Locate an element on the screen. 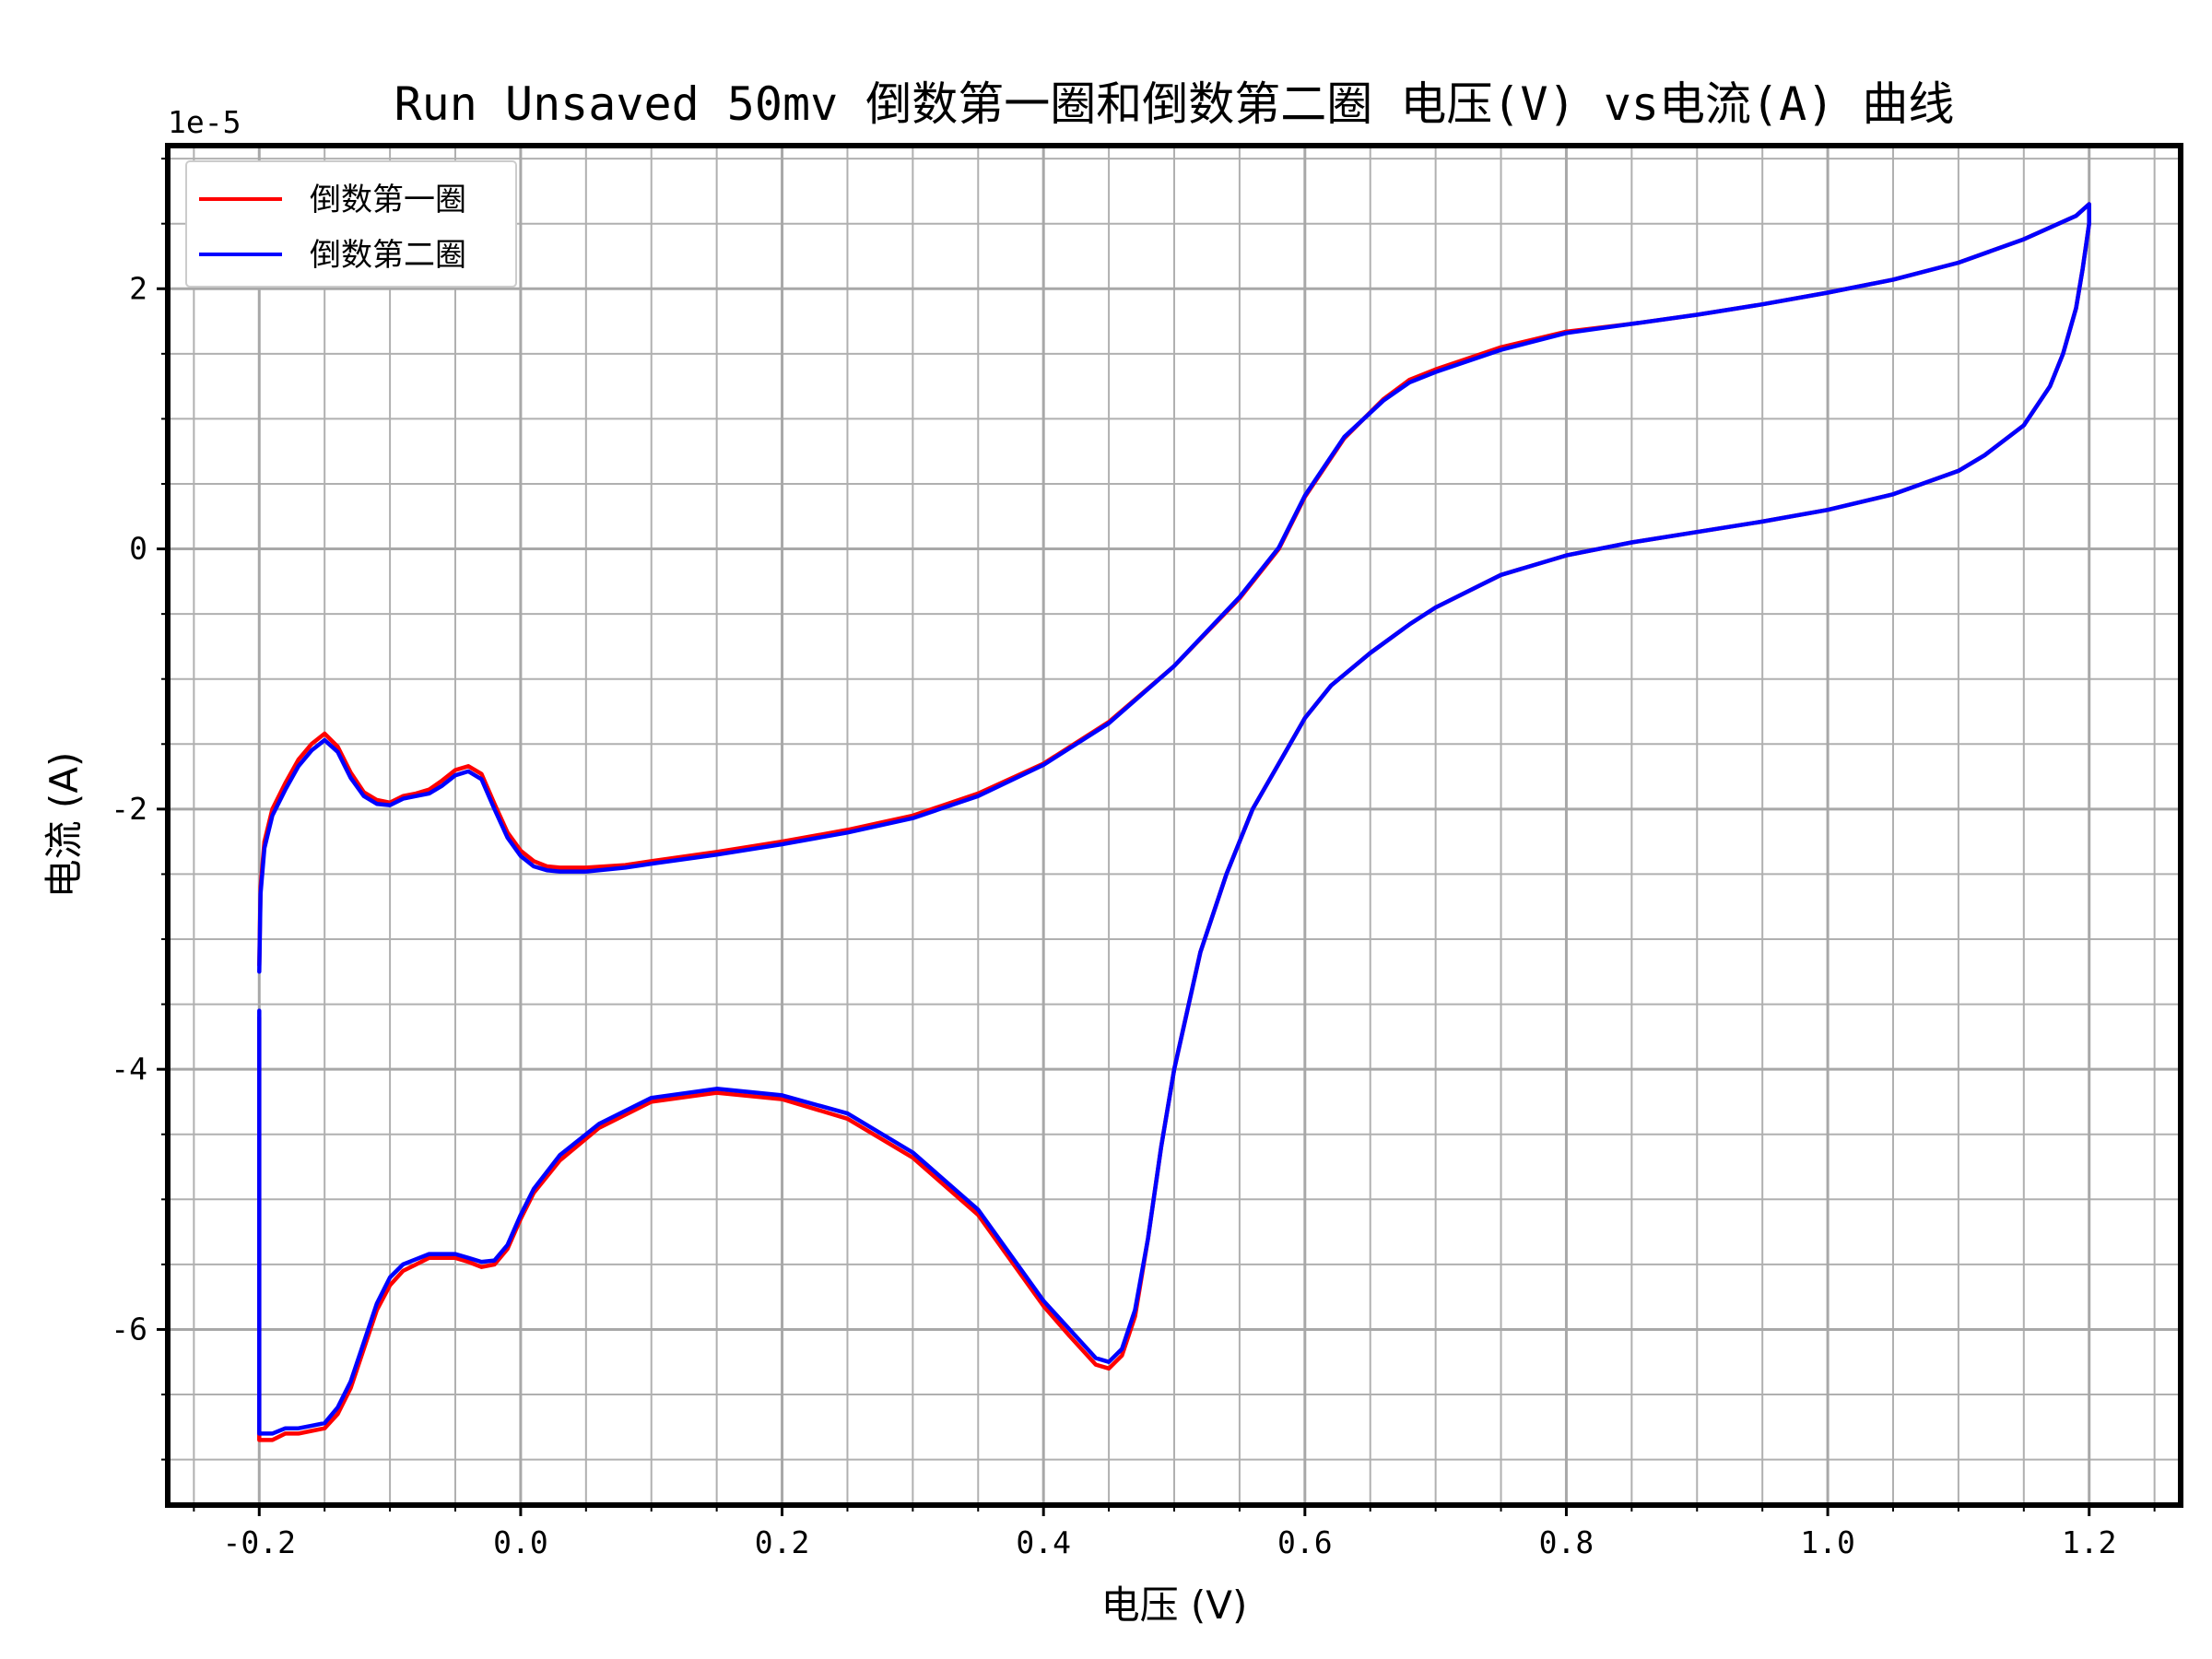  x-axis-label: 电压 (V) is located at coordinates (1174, 1605).